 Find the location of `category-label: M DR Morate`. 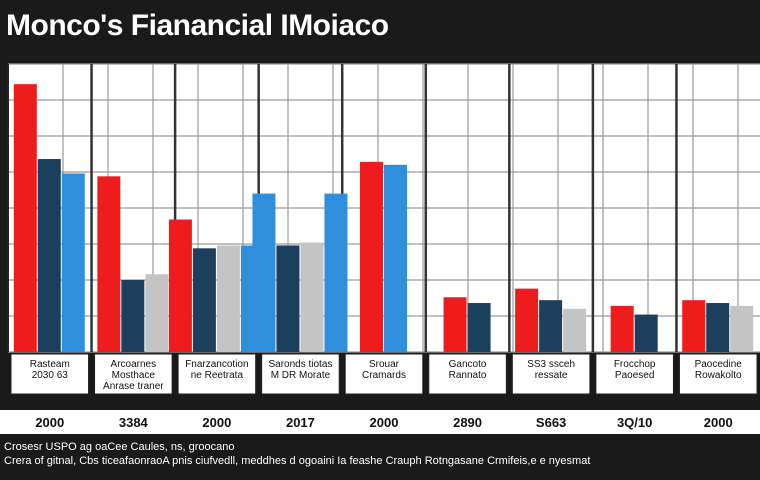

category-label: M DR Morate is located at coordinates (301, 375).